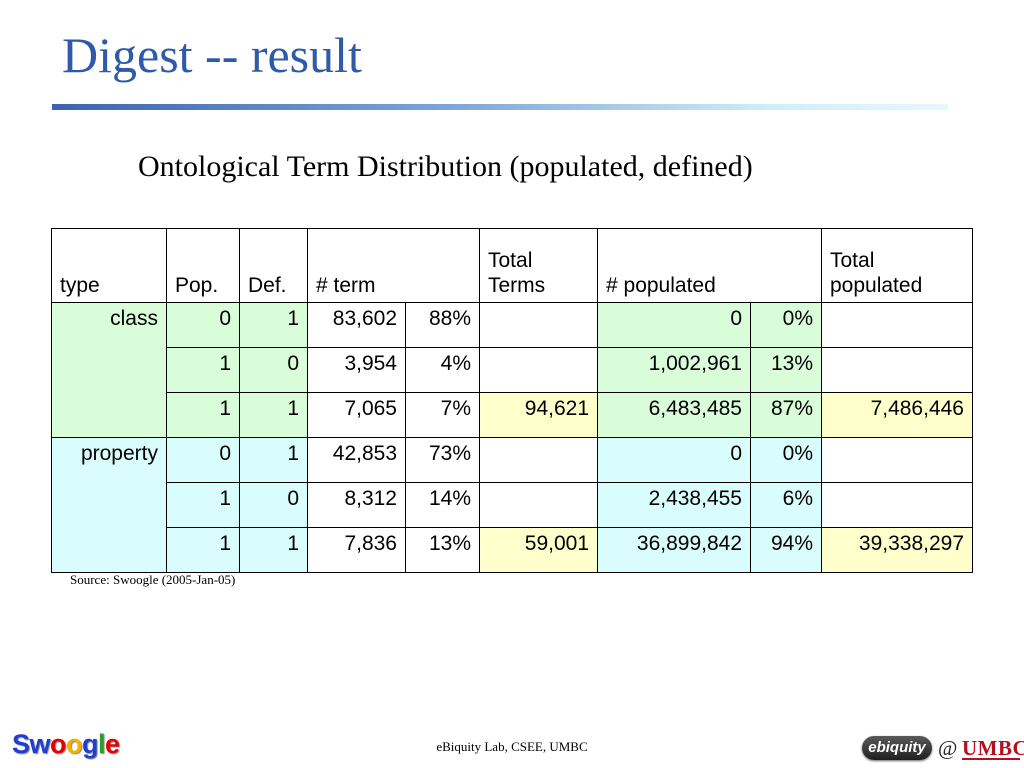 Image resolution: width=1024 pixels, height=768 pixels. Describe the element at coordinates (786, 370) in the screenshot. I see `cell-populated-pct: 13%` at that location.